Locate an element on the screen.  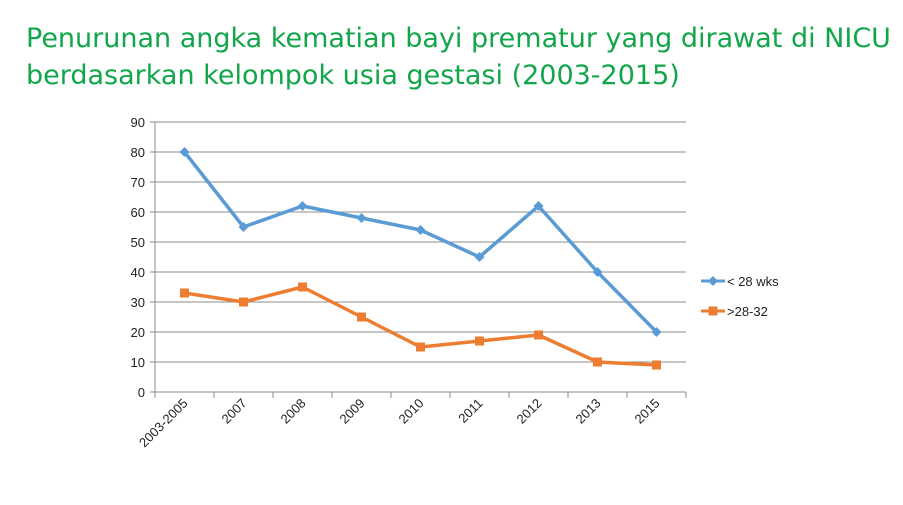
y-tick-label: 20 is located at coordinates (138, 332).